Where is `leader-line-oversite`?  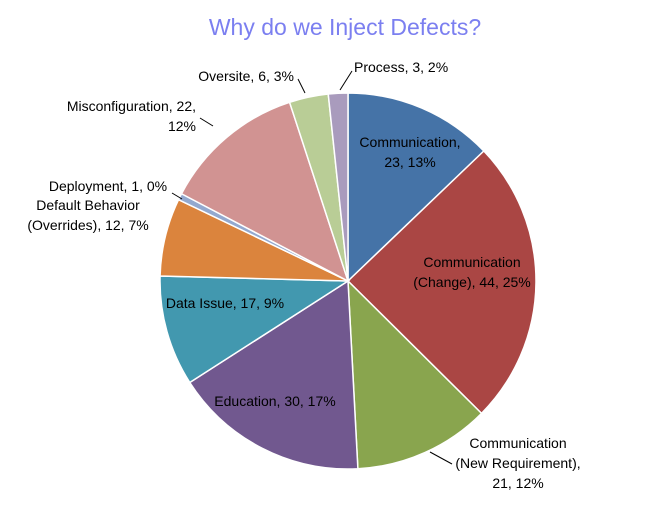
leader-line-oversite is located at coordinates (301, 86).